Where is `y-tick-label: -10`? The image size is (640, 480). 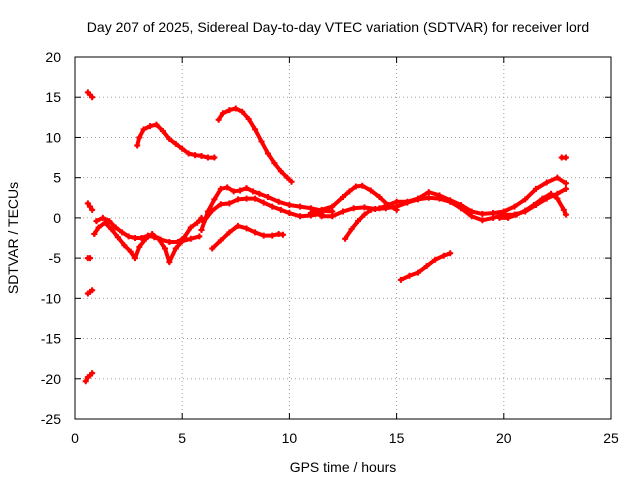
y-tick-label: -10 is located at coordinates (51, 298).